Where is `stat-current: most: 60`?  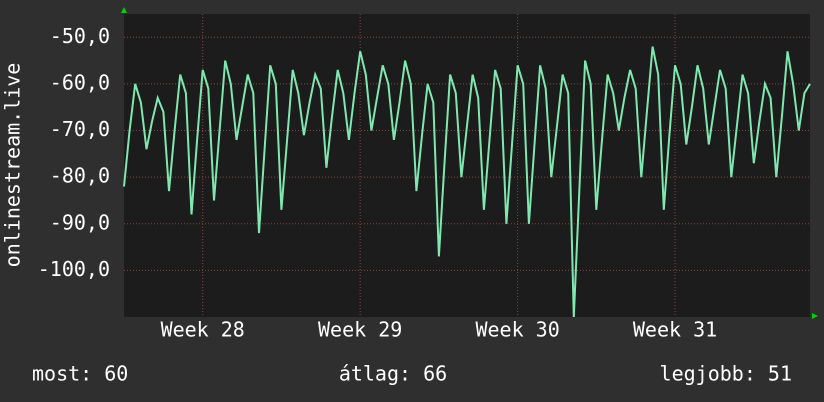
stat-current: most: 60 is located at coordinates (80, 374).